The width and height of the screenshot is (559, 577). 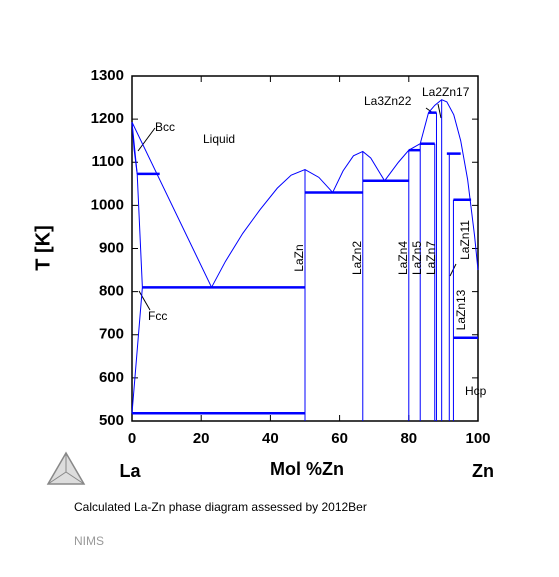 I want to click on annotation: LaZn4, so click(x=403, y=258).